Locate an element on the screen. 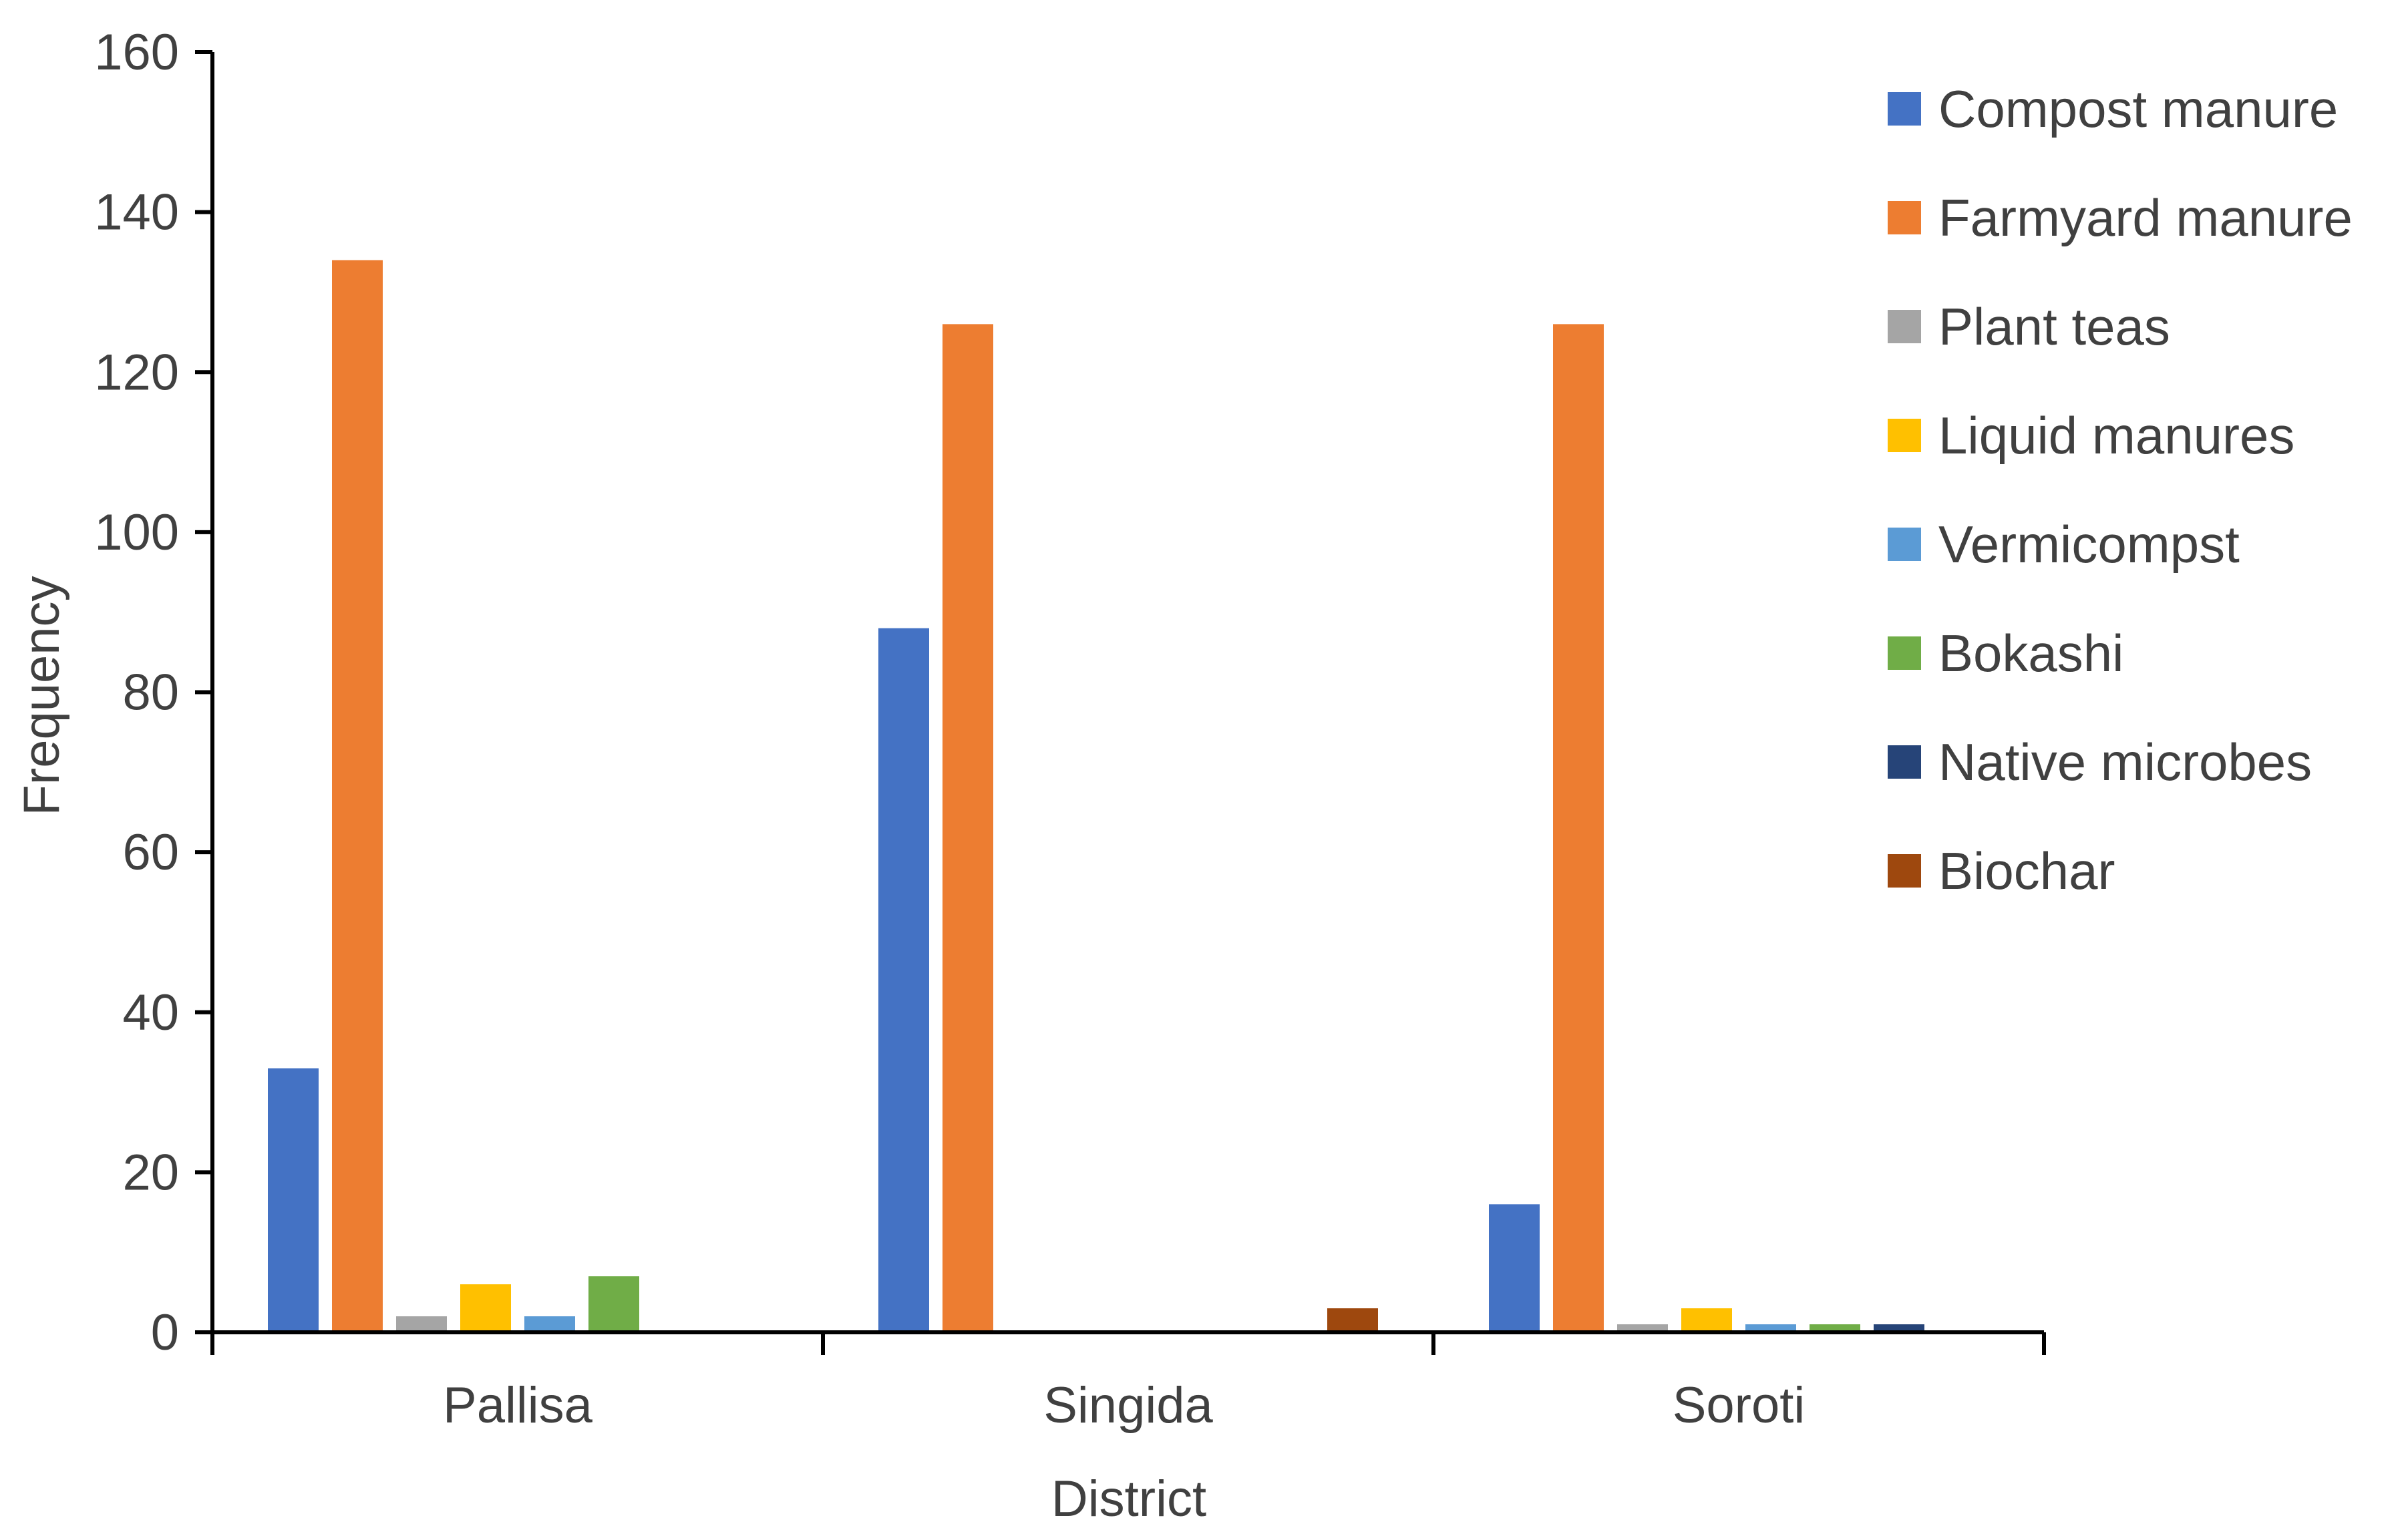 Image resolution: width=2402 pixels, height=1540 pixels. legend-label: Compost manure is located at coordinates (2138, 108).